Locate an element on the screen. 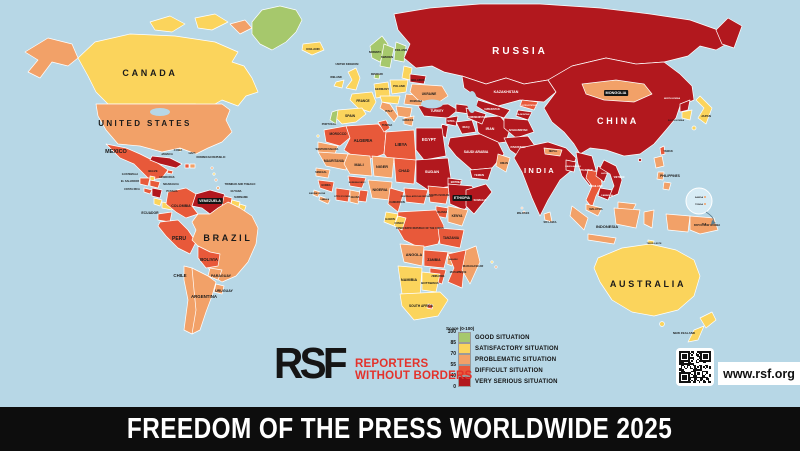 The image size is (800, 451). website-url: www.rsf.org is located at coordinates (759, 373).